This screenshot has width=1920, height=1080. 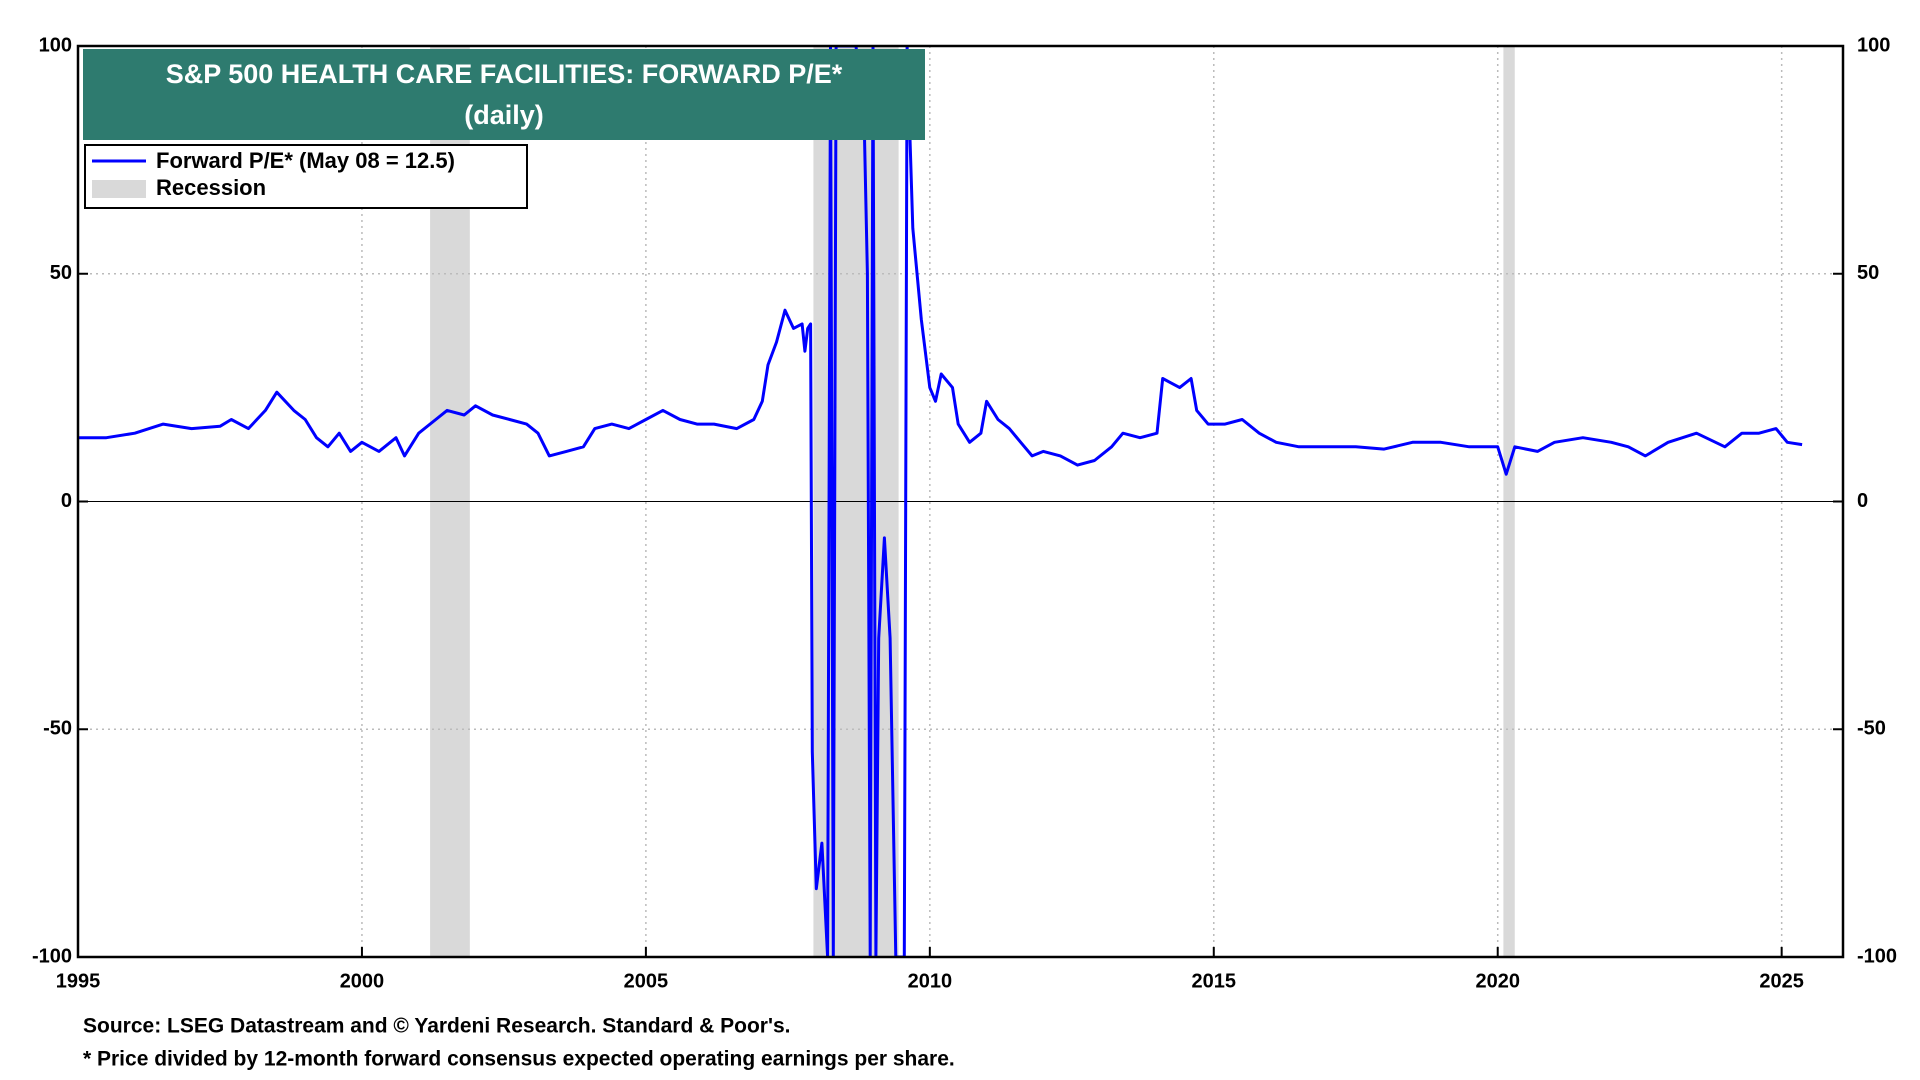 I want to click on y-tick-label: 0, so click(x=66, y=501).